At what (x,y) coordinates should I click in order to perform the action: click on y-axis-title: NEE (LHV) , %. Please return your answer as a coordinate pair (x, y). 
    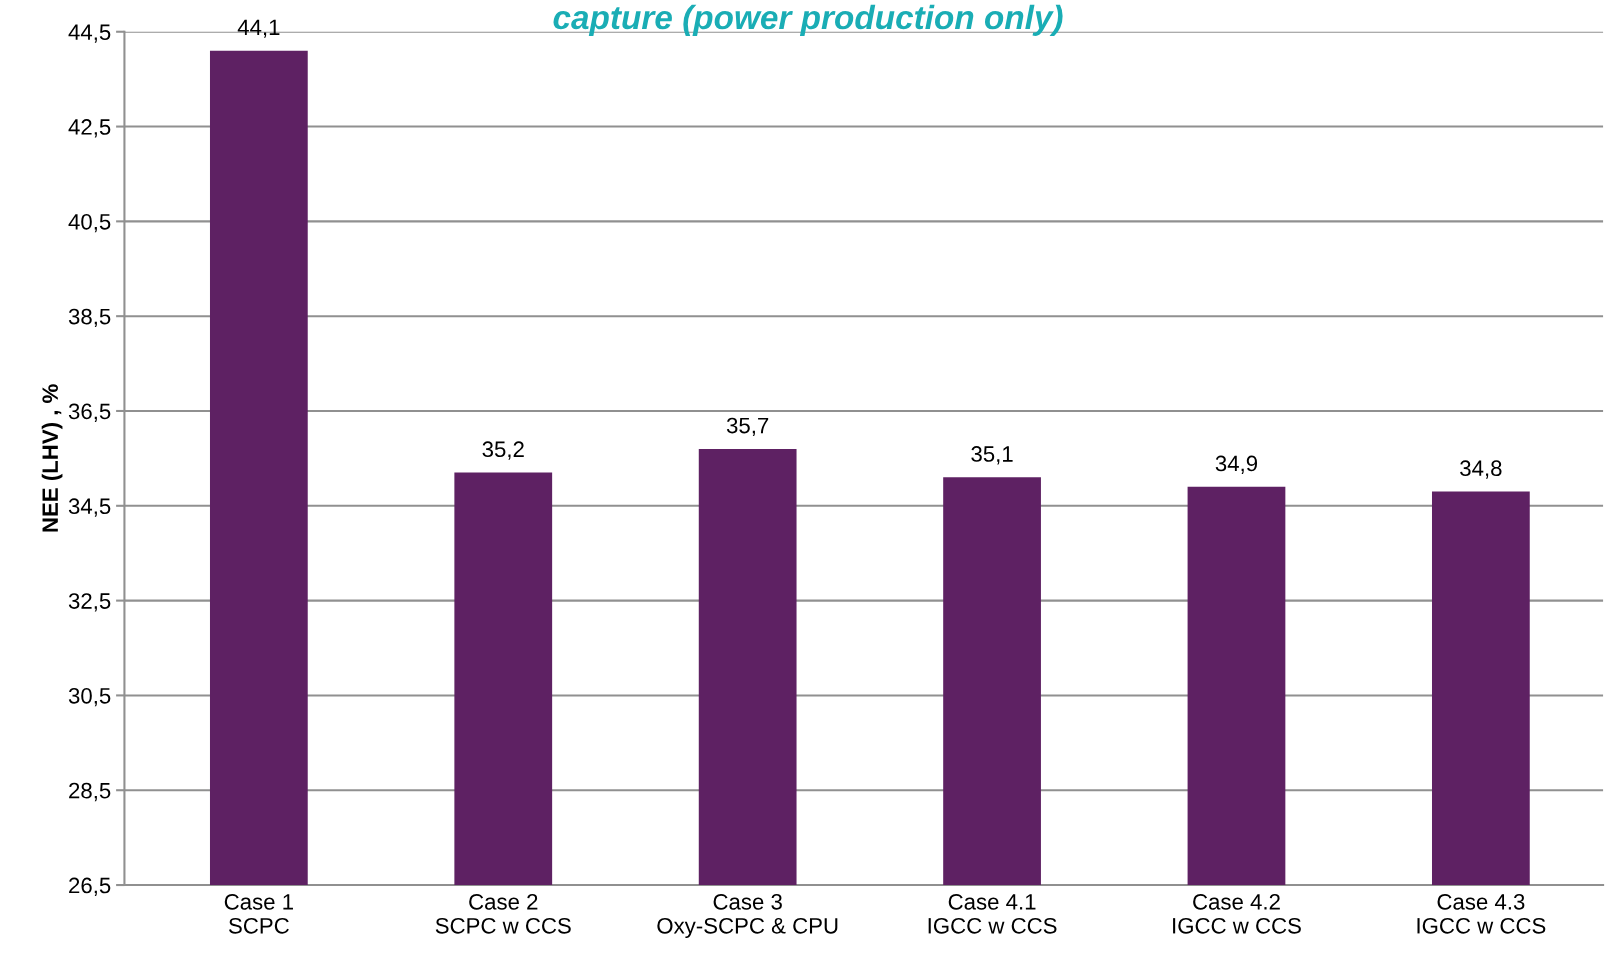
    Looking at the image, I should click on (52, 458).